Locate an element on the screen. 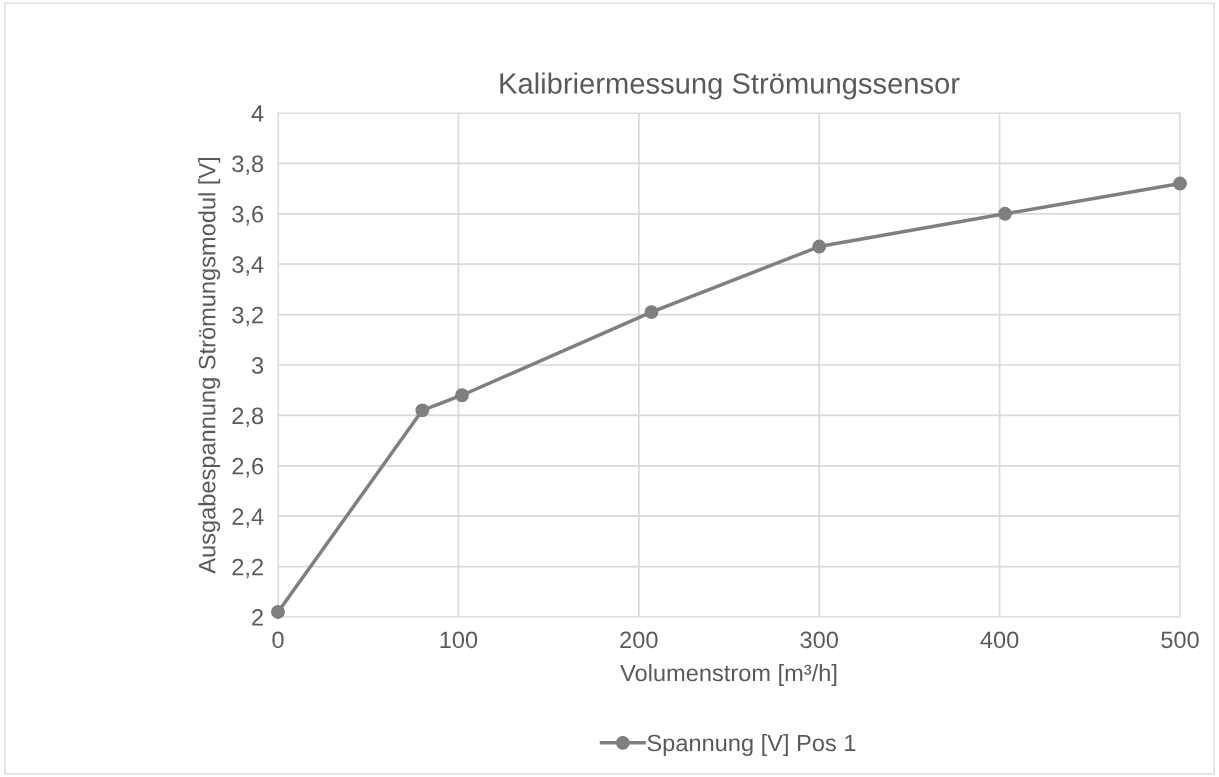 This screenshot has width=1219, height=777. x-tick-label: 400 is located at coordinates (999, 640).